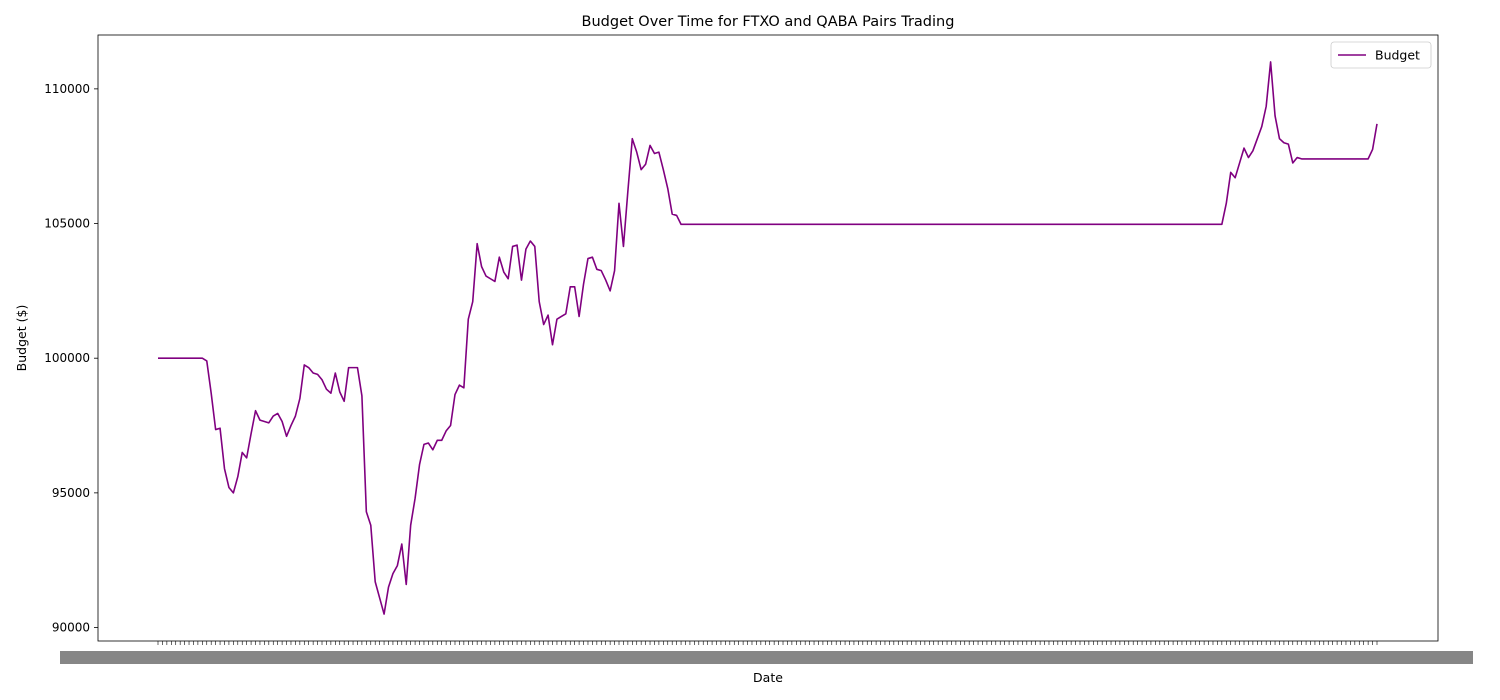  I want to click on legend: Budget, so click(1381, 55).